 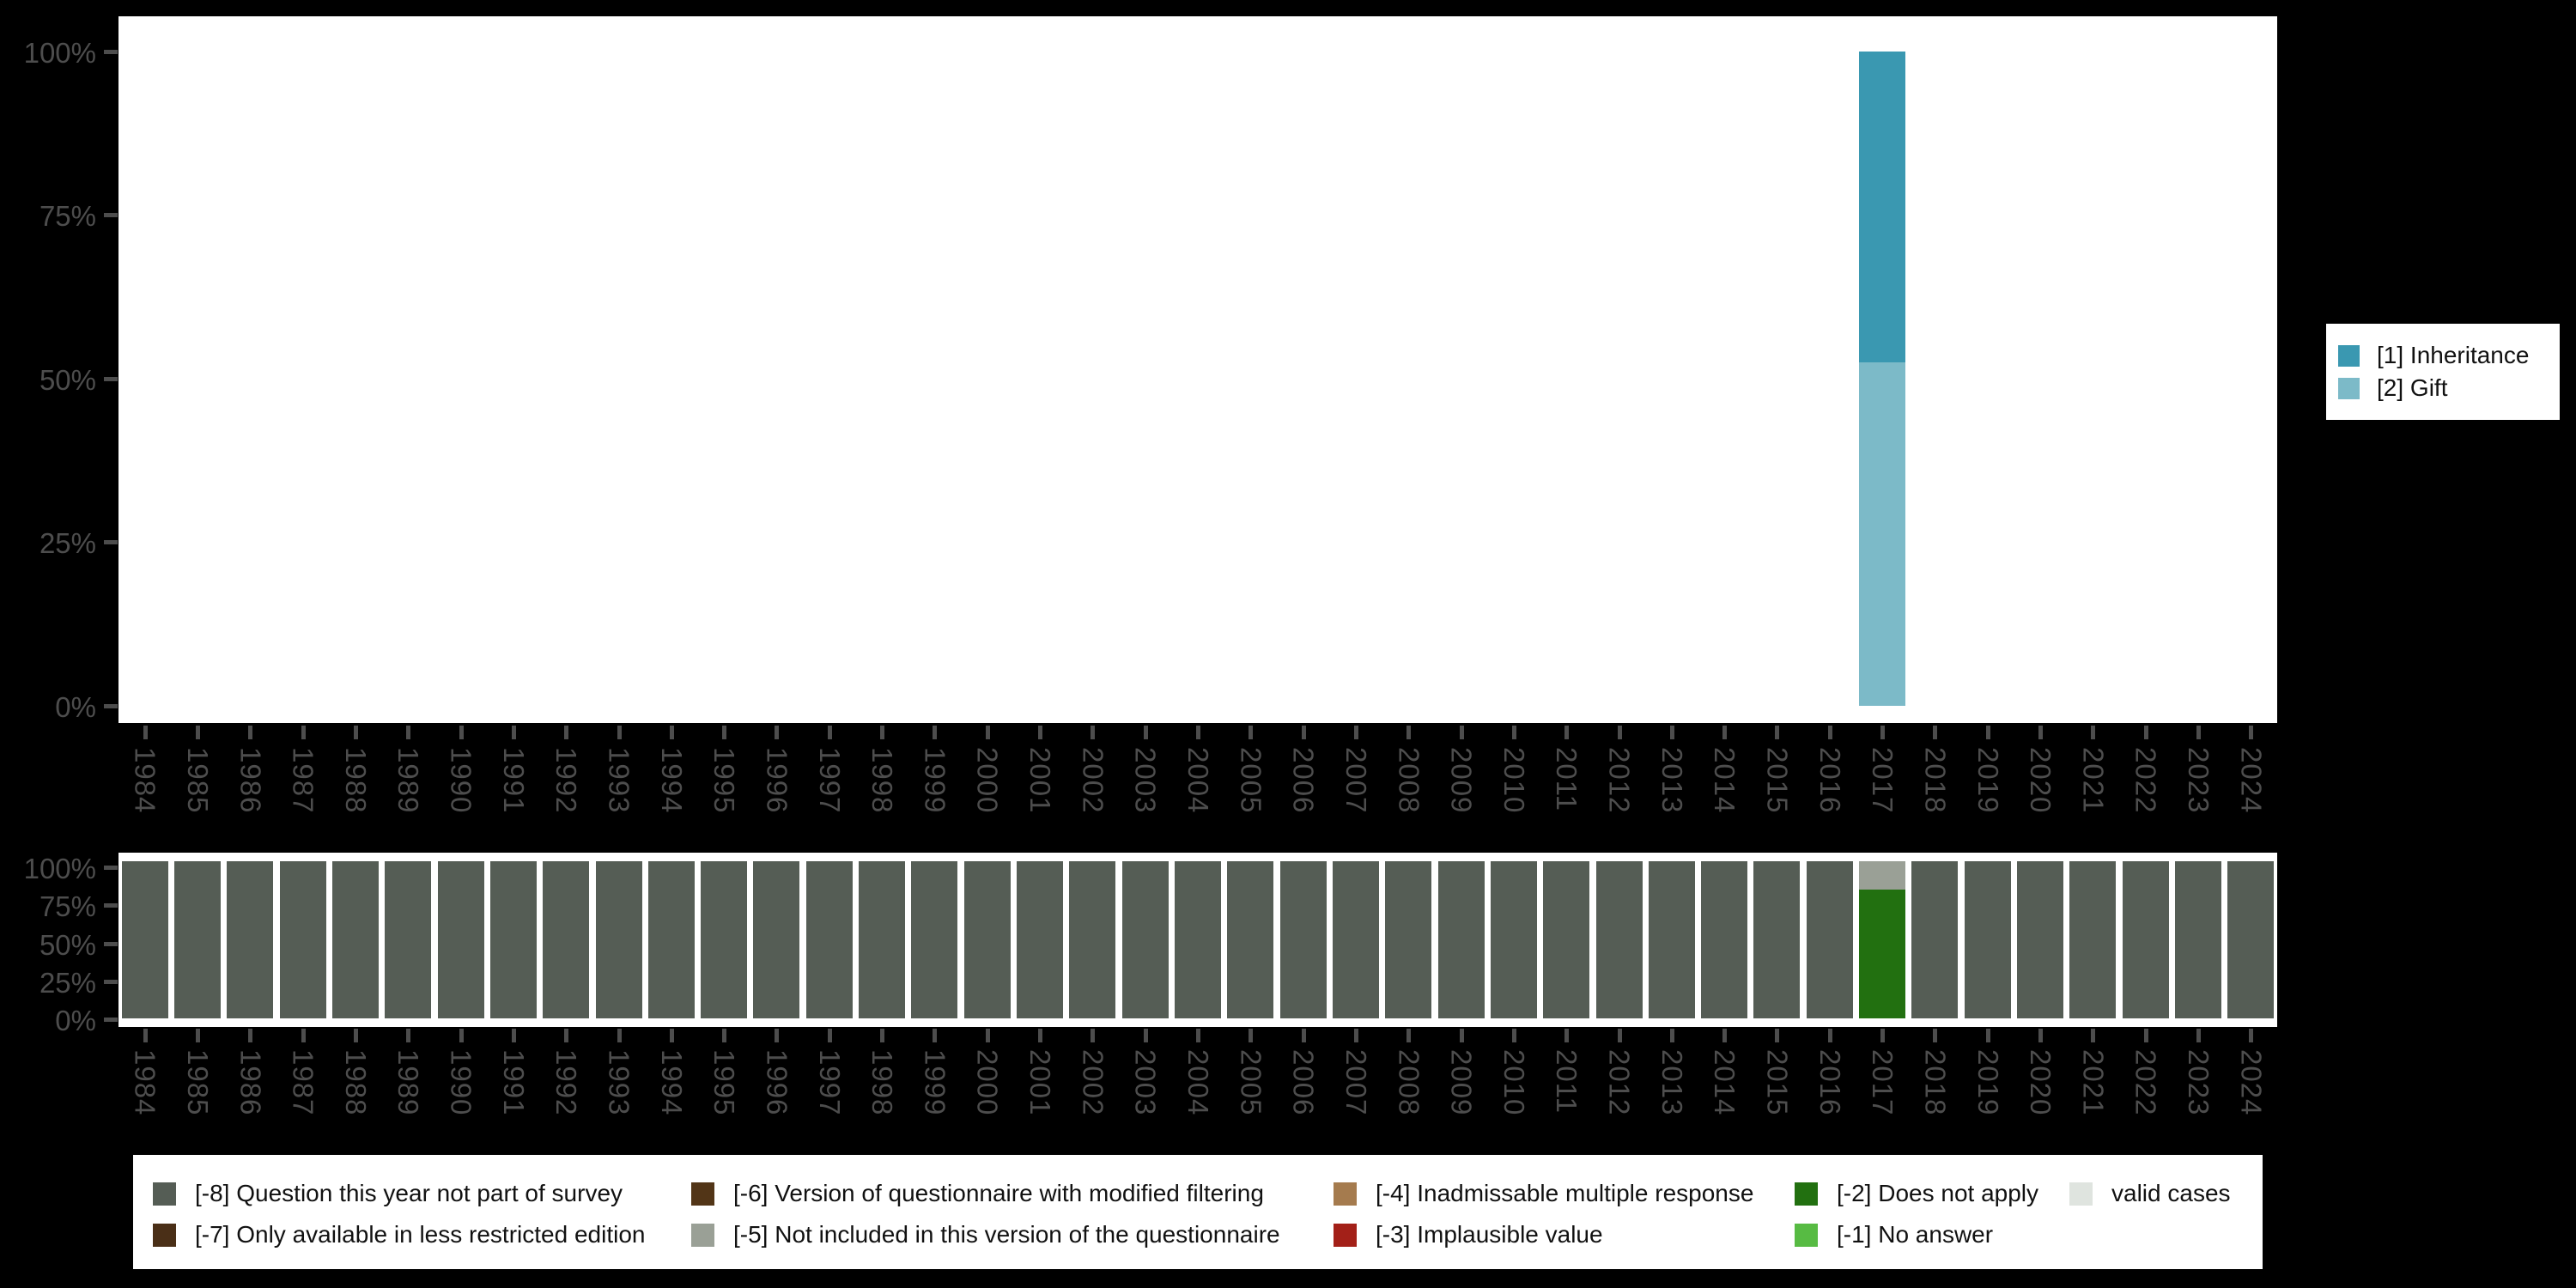 What do you see at coordinates (1093, 781) in the screenshot?
I see `x-axis-year-label: 2002` at bounding box center [1093, 781].